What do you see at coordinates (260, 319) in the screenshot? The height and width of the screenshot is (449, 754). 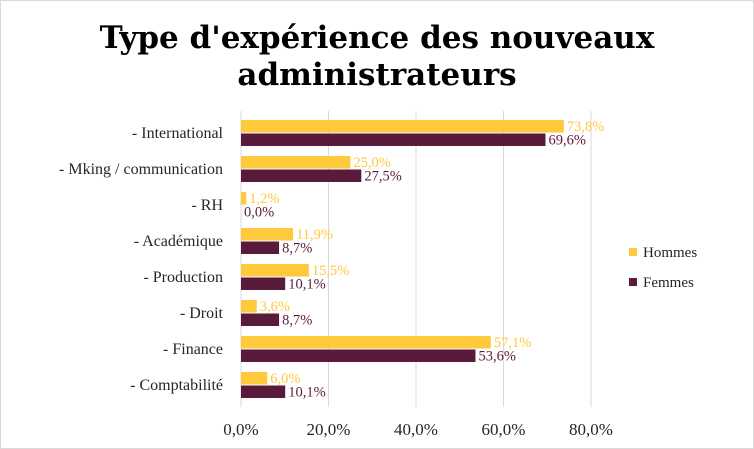 I see `bar-femmes-droit` at bounding box center [260, 319].